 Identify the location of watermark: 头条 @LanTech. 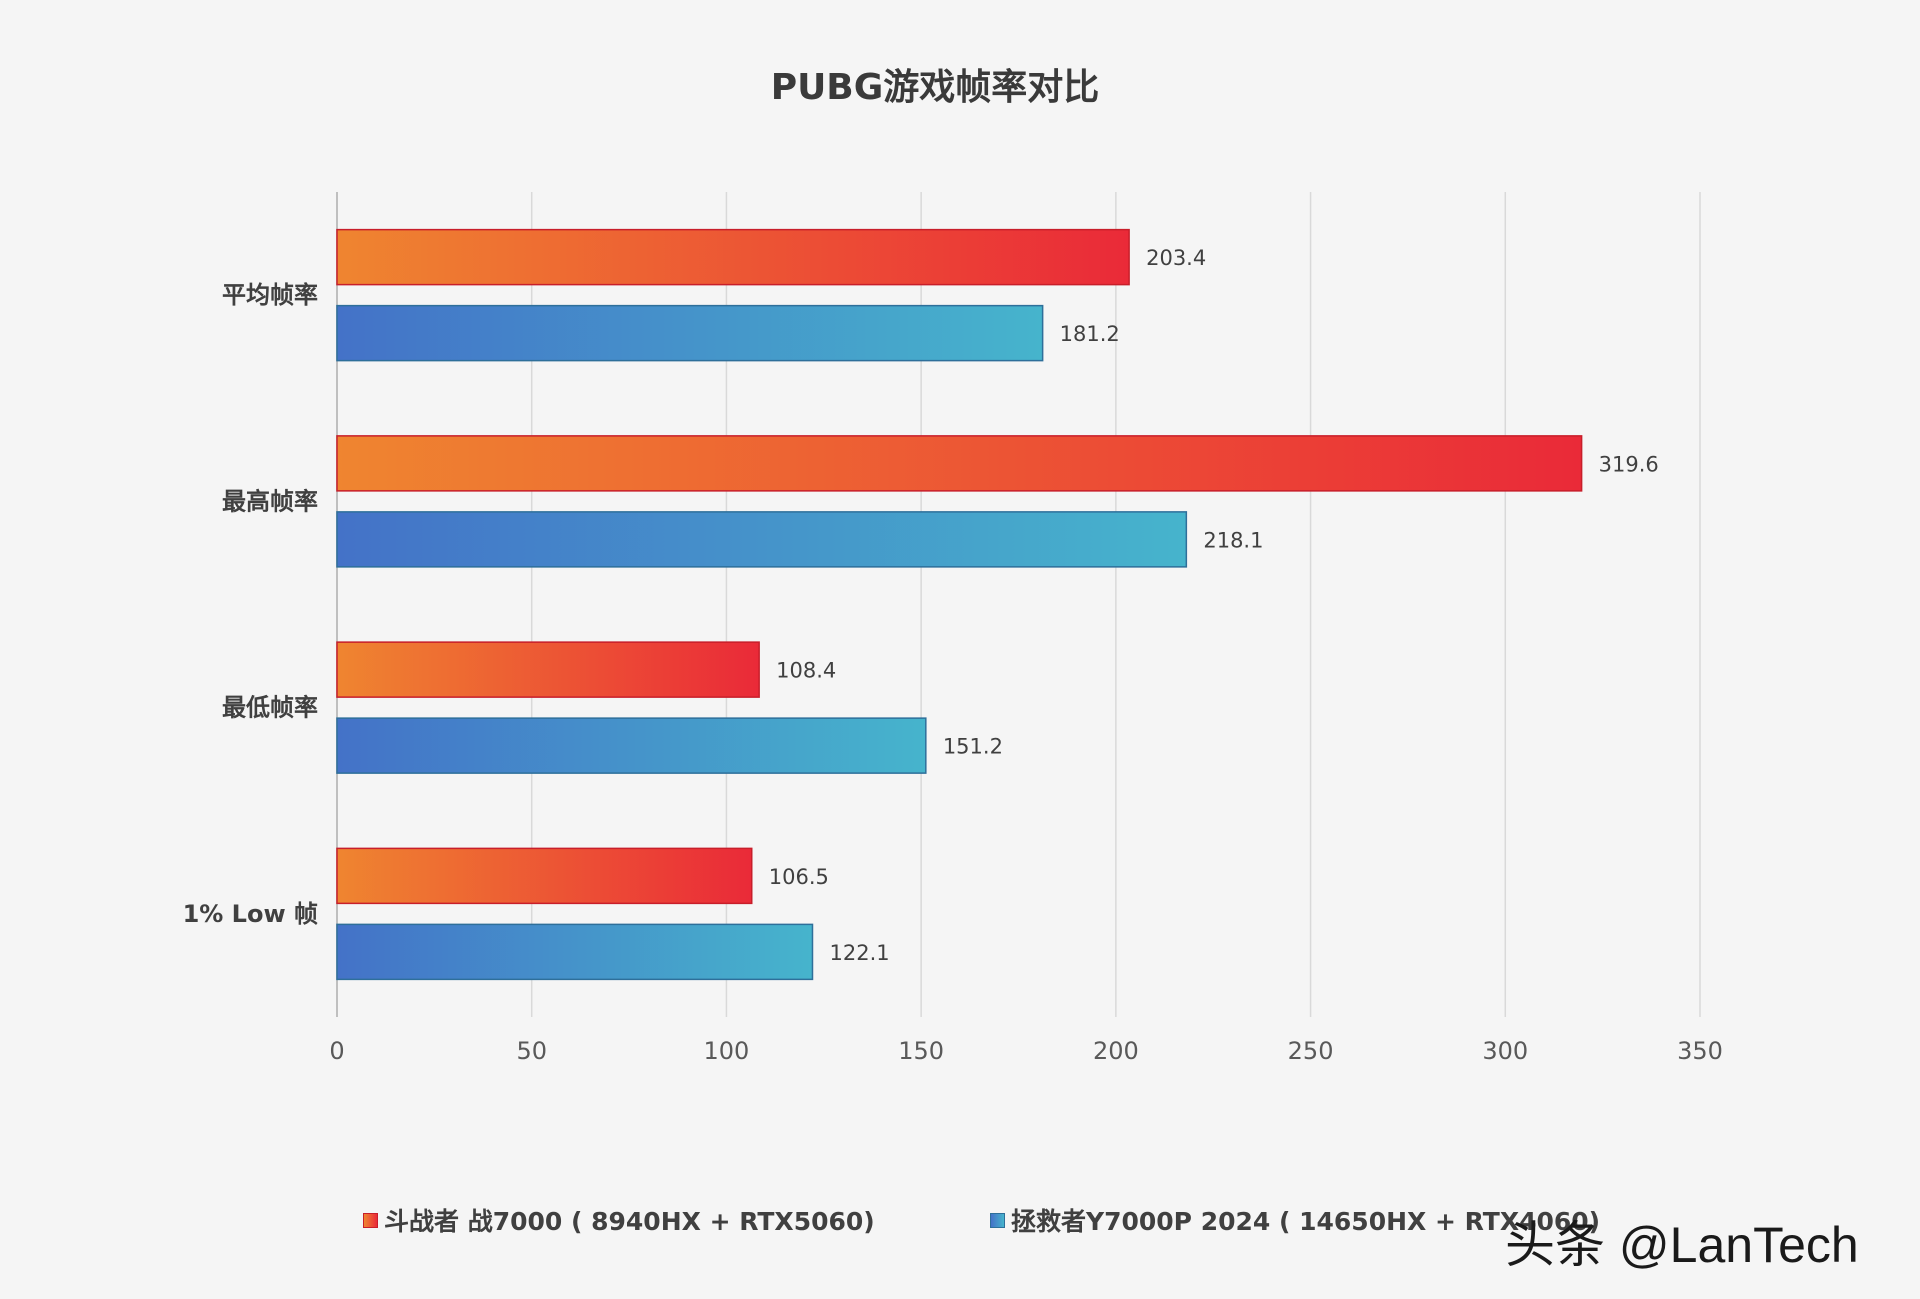
(1682, 1245).